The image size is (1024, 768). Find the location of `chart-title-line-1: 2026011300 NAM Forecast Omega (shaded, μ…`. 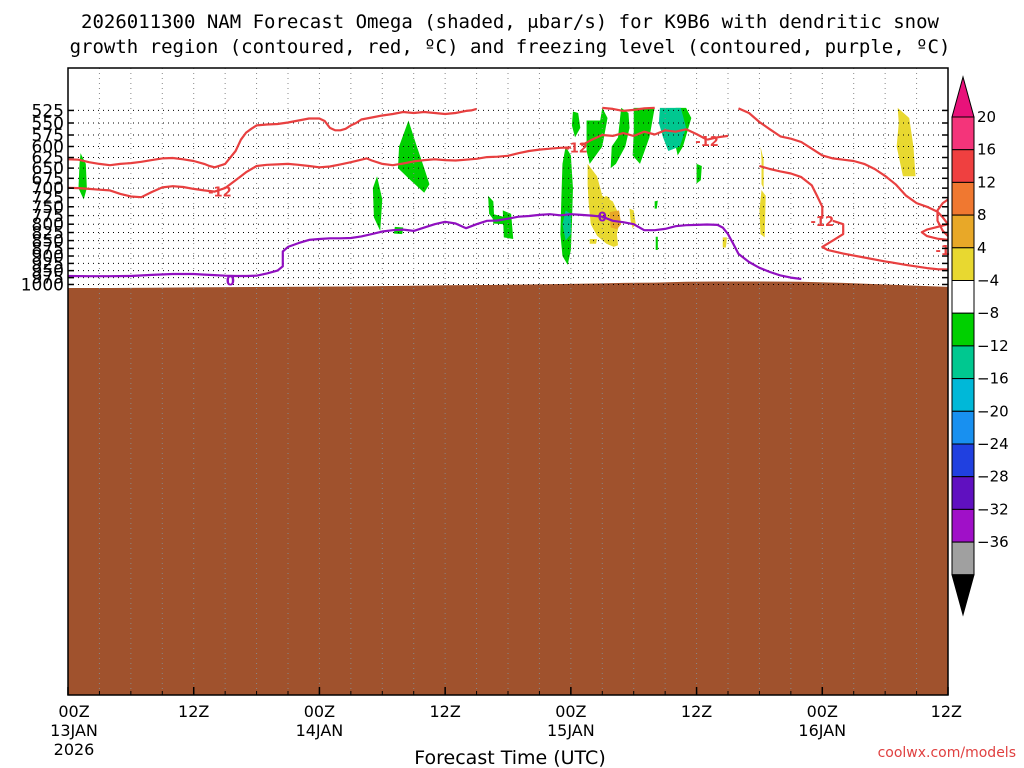

chart-title-line-1: 2026011300 NAM Forecast Omega (shaded, μ… is located at coordinates (510, 22).